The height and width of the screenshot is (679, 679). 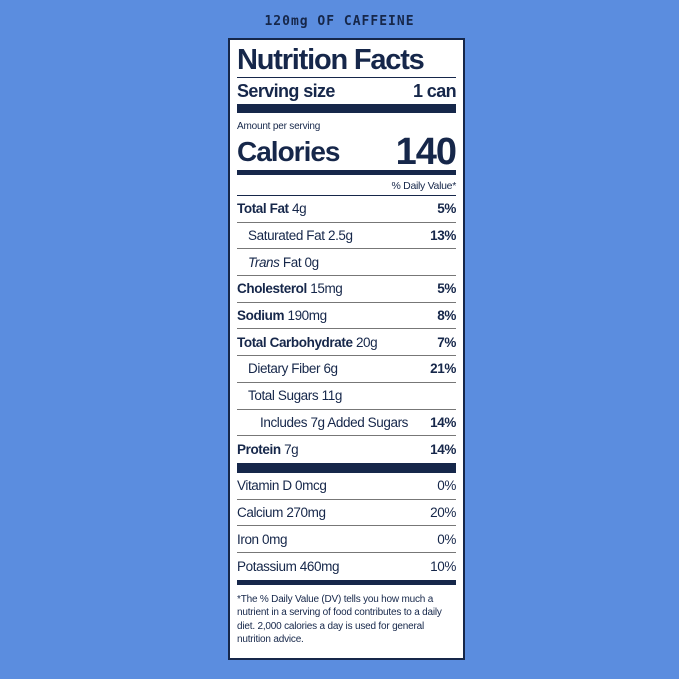 What do you see at coordinates (347, 91) in the screenshot?
I see `serving-size-row: Serving size 1 can` at bounding box center [347, 91].